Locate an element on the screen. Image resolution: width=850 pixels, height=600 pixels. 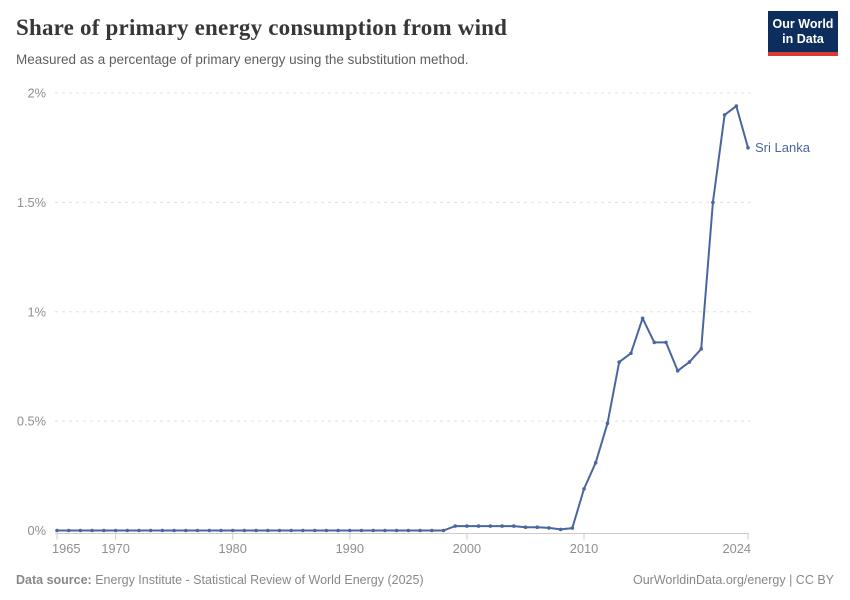
x-axis-label: 1965 is located at coordinates (66, 548).